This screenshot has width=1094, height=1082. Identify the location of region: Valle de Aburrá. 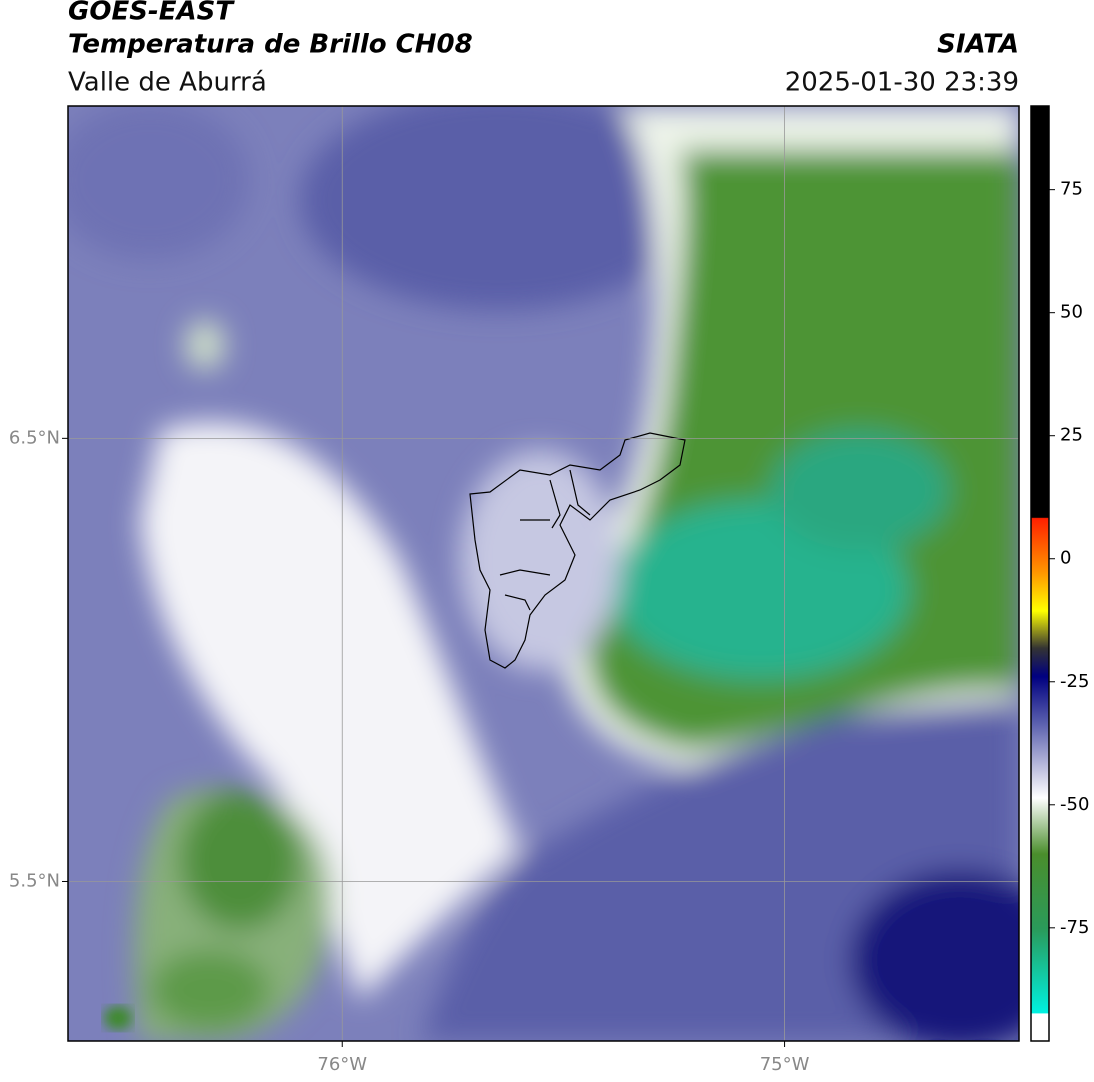
(167, 83).